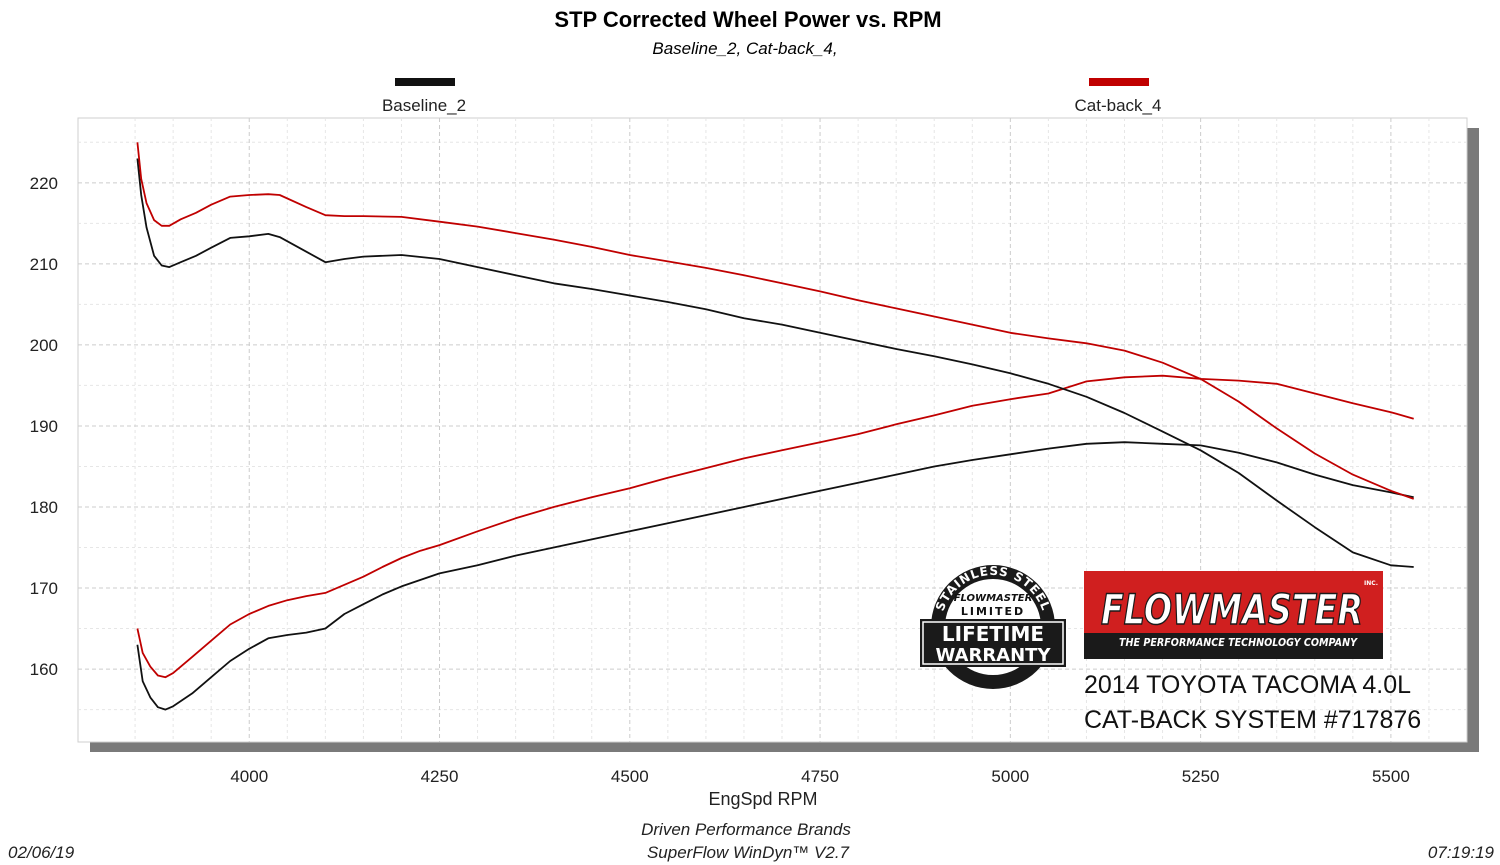  I want to click on legend: Baseline_2 Cat-back_4, so click(772, 96).